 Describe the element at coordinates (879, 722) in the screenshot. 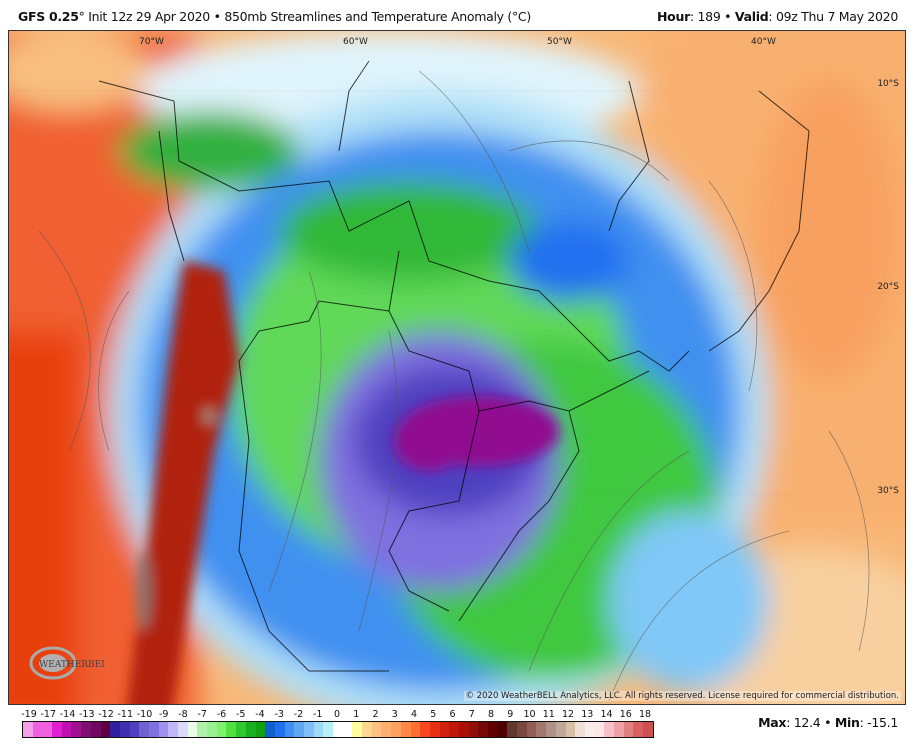

I see `min-value: : -15.1` at that location.